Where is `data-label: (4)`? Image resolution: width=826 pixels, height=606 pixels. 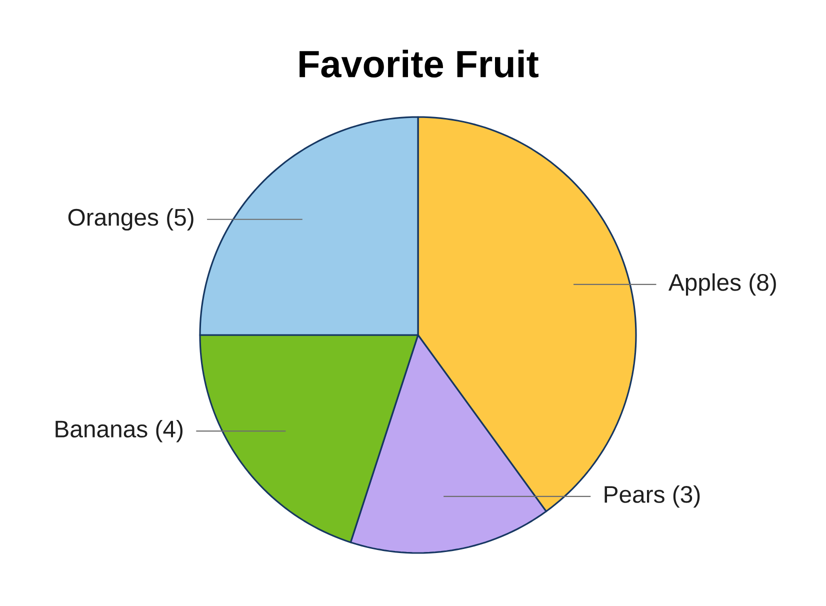 data-label: (4) is located at coordinates (169, 431).